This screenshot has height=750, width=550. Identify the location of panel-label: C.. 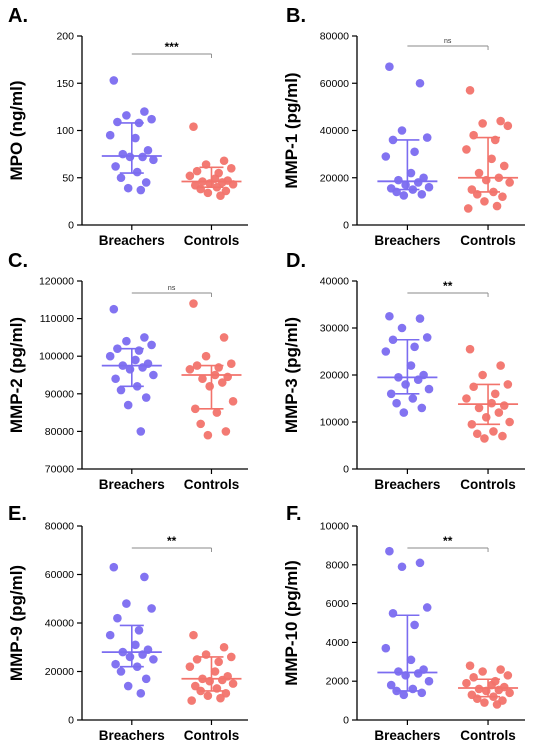
(18, 261).